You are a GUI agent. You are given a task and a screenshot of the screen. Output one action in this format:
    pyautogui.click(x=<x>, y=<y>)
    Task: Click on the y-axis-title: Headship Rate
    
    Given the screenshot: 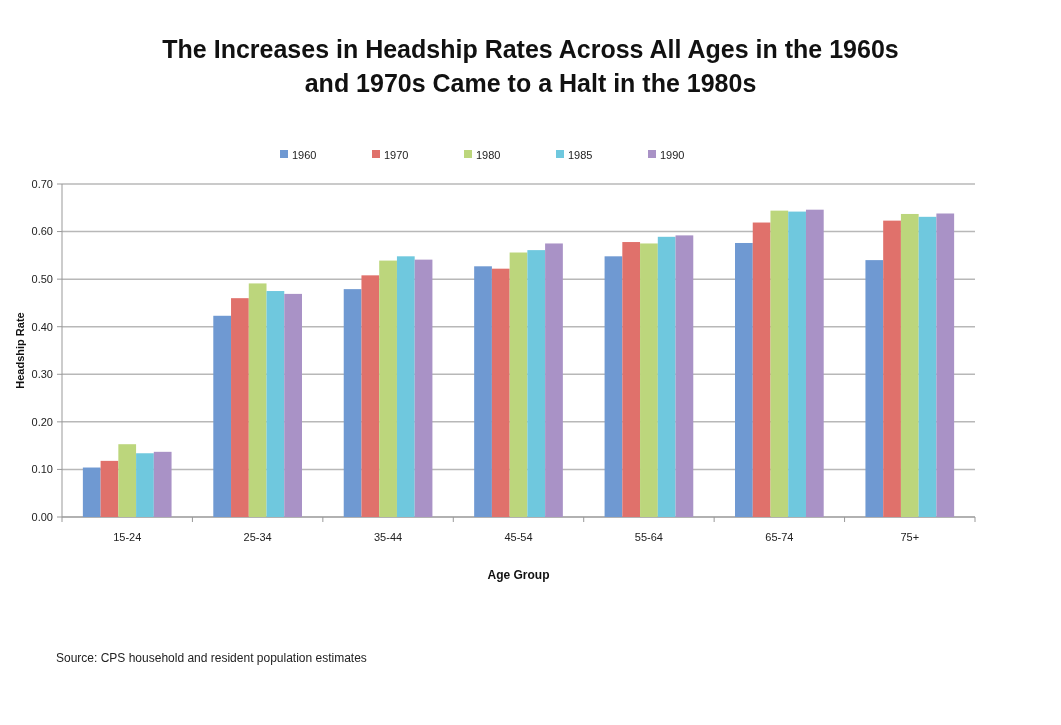 What is the action you would take?
    pyautogui.click(x=20, y=350)
    